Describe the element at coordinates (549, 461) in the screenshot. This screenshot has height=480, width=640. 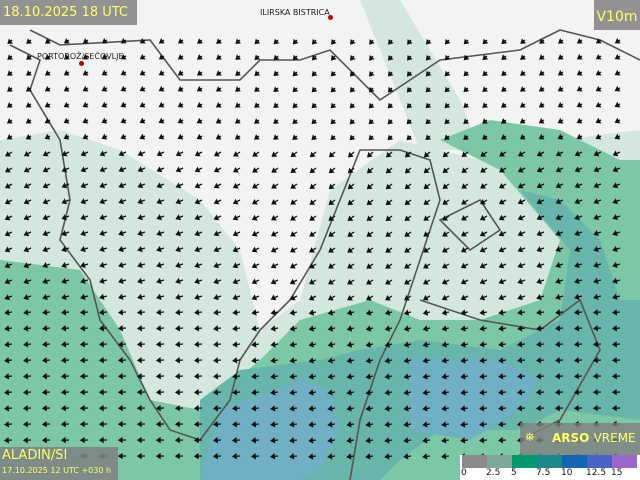
I see `legend-swatch` at that location.